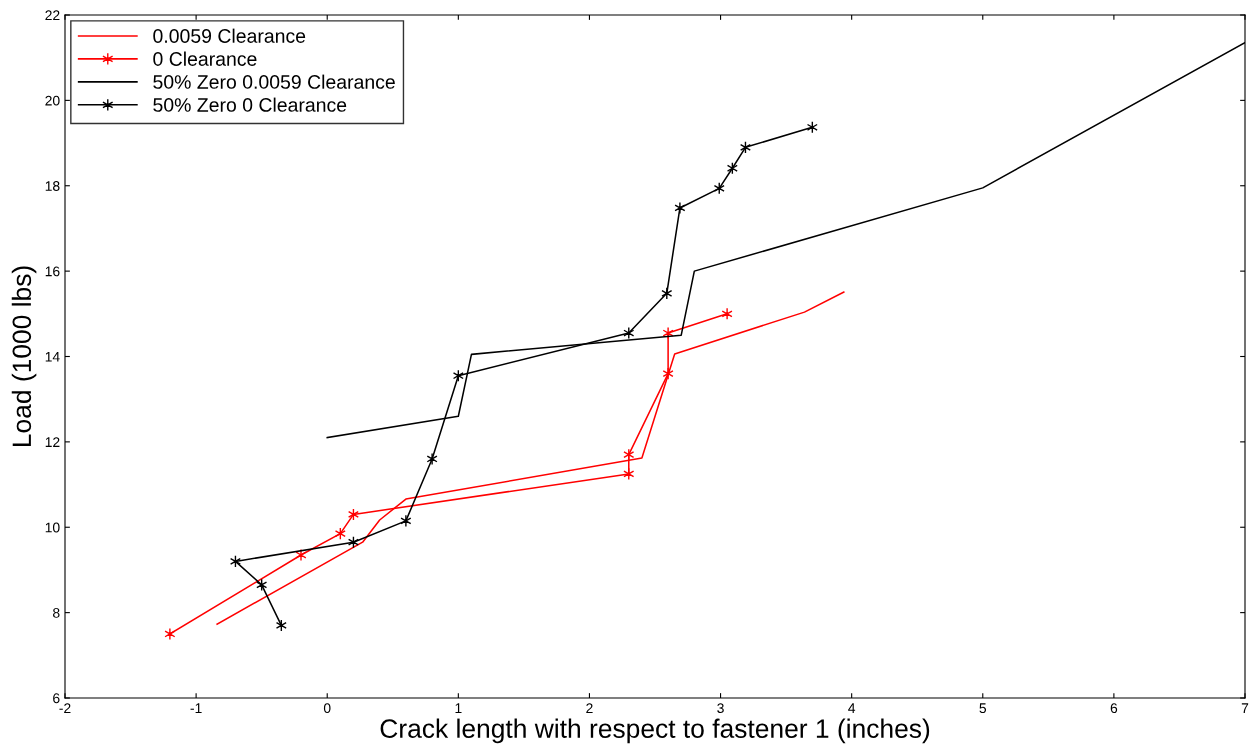 The width and height of the screenshot is (1253, 753). Describe the element at coordinates (274, 81) in the screenshot. I see `legend-label: 50% Zero 0.0059 Clearance` at that location.